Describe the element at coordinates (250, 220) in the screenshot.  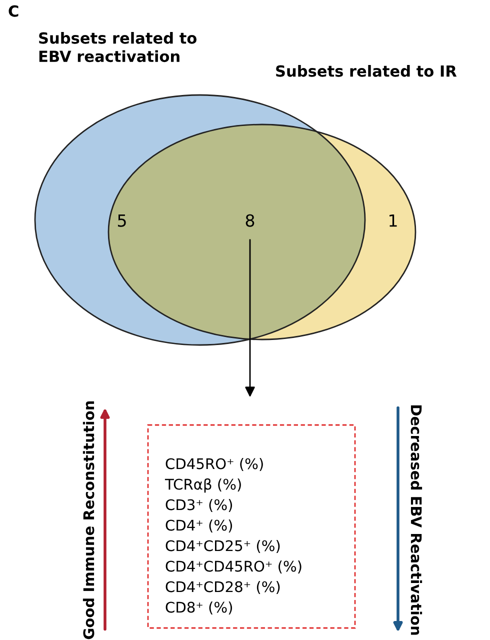
I see `data-label: 8` at that location.